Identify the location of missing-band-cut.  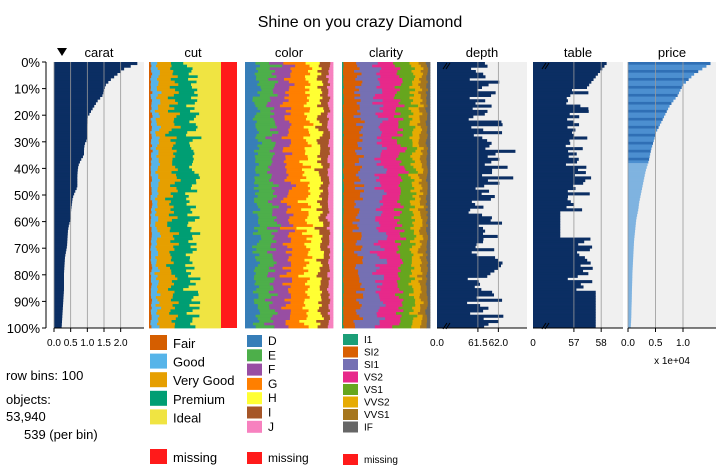
(229, 195).